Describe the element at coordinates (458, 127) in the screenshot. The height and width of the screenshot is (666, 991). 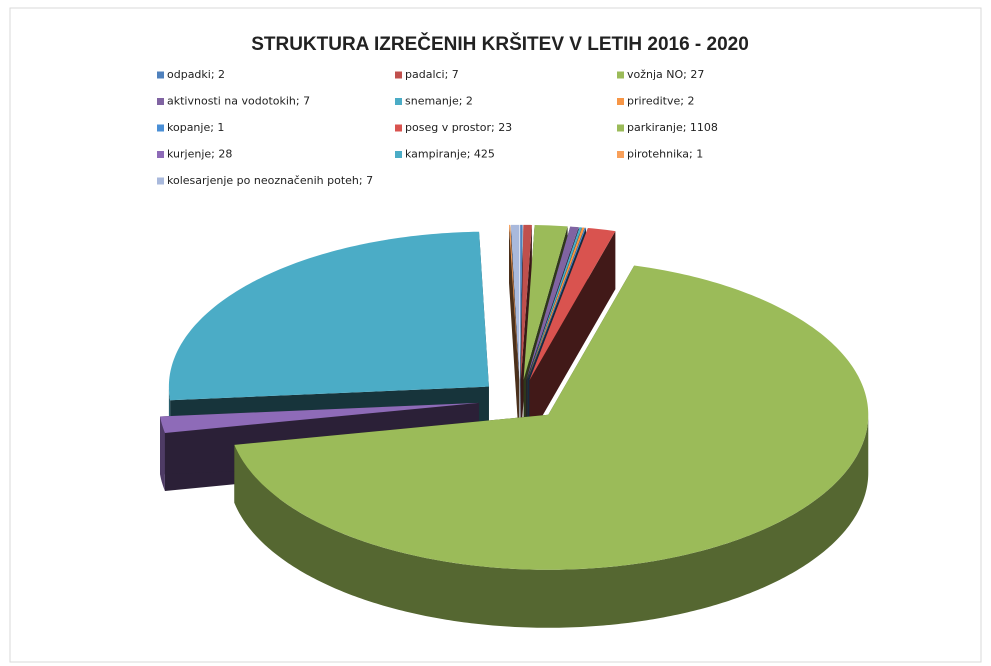
I see `legend-label: poseg v prostor; 23` at that location.